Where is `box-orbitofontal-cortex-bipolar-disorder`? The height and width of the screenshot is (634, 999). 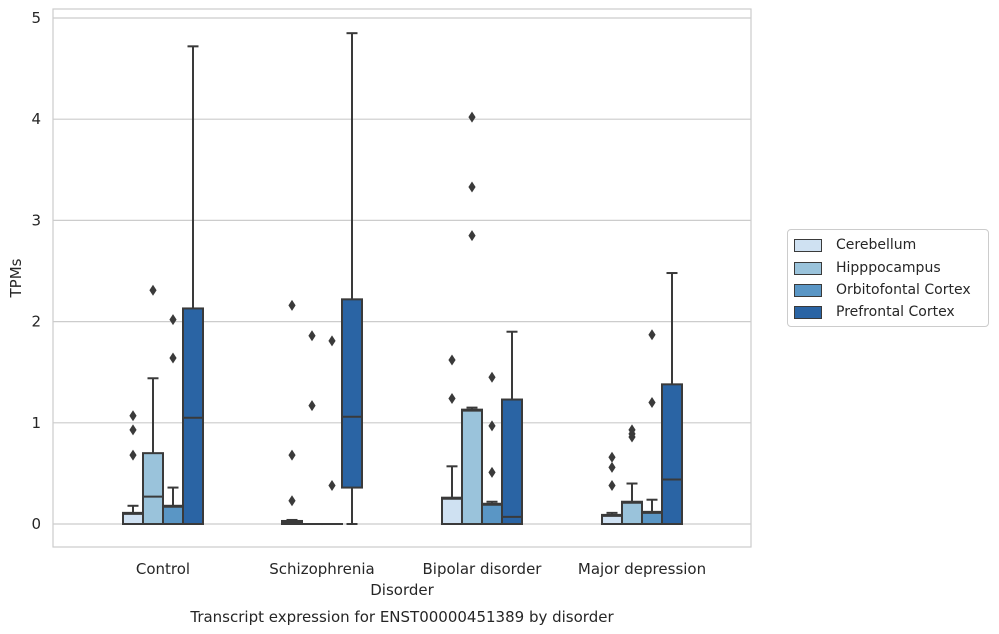 box-orbitofontal-cortex-bipolar-disorder is located at coordinates (492, 448).